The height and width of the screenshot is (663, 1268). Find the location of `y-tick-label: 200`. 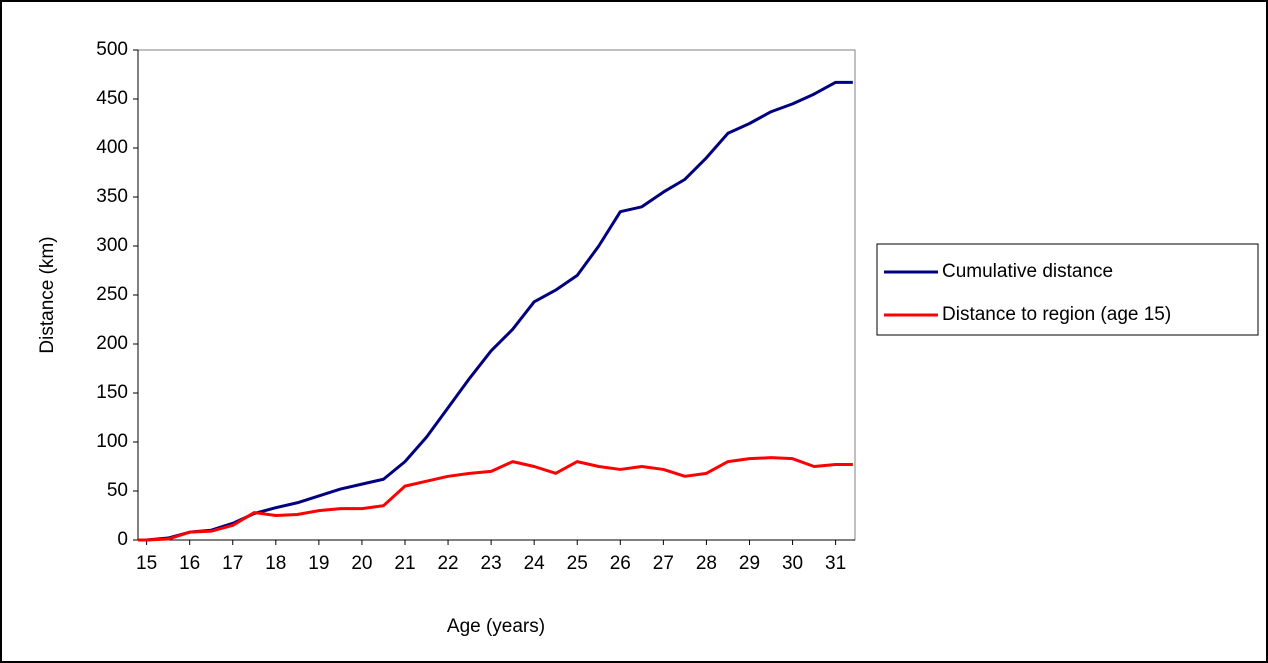

y-tick-label: 200 is located at coordinates (112, 343).